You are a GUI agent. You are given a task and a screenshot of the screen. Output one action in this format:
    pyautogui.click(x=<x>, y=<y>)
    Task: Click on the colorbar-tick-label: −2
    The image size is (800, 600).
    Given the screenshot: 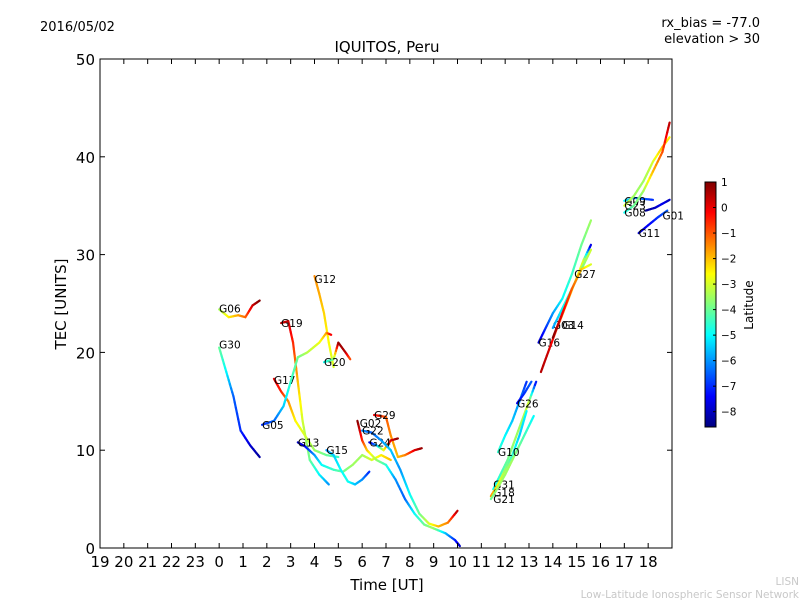 What is the action you would take?
    pyautogui.click(x=728, y=260)
    